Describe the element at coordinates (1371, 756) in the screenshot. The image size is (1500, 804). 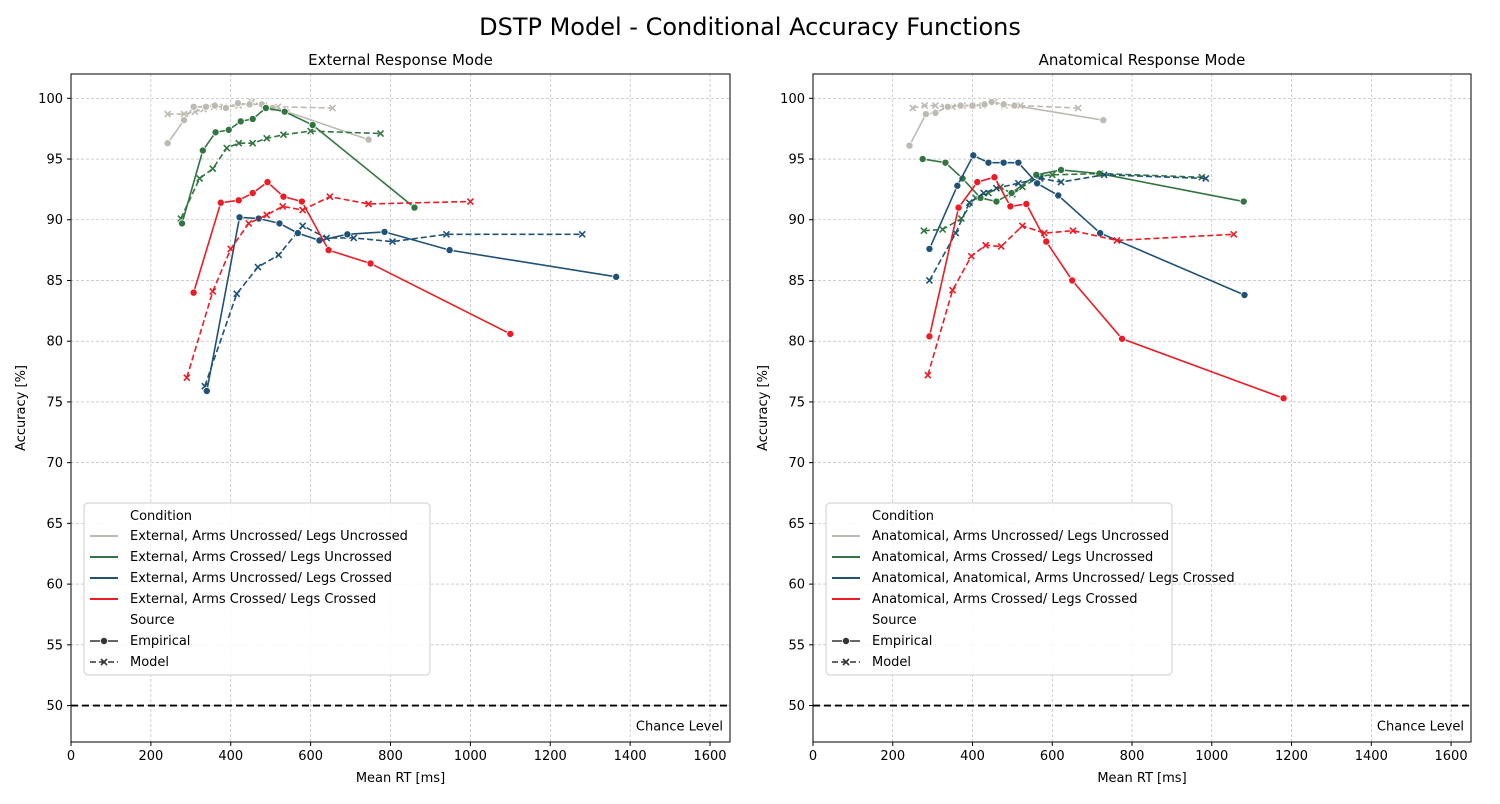
I see `x-tick-label: 1400` at that location.